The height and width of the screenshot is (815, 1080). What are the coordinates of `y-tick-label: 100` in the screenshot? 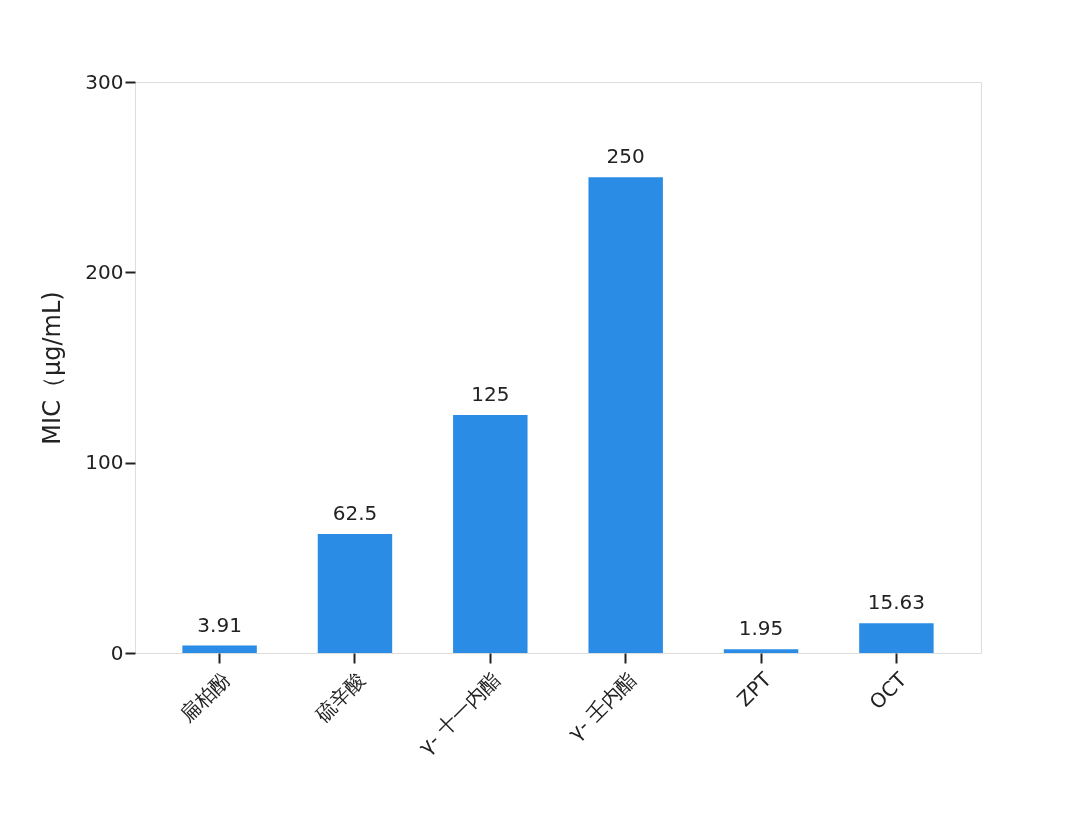 It's located at (104, 462).